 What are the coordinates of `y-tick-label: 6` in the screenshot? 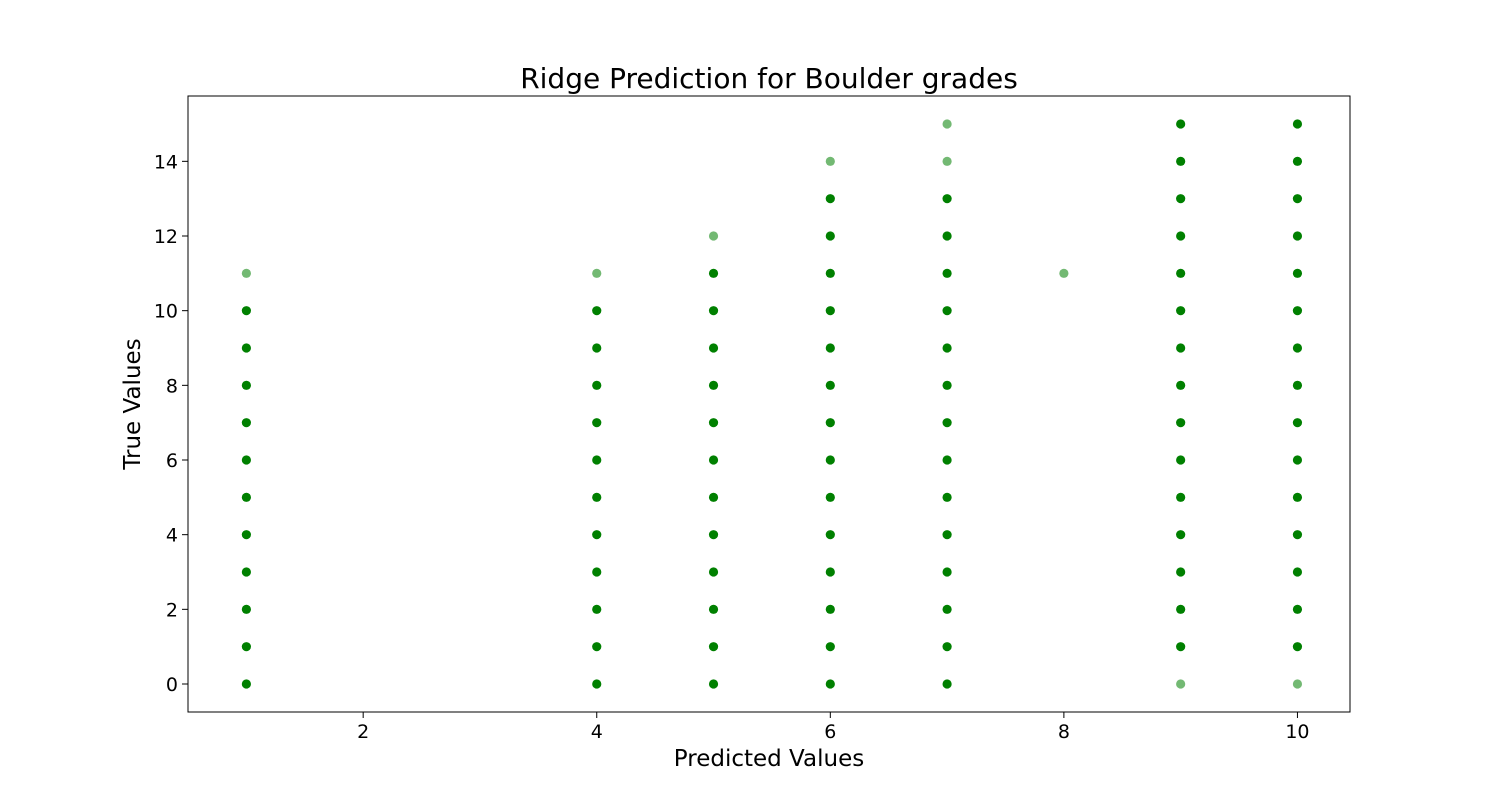 It's located at (172, 461).